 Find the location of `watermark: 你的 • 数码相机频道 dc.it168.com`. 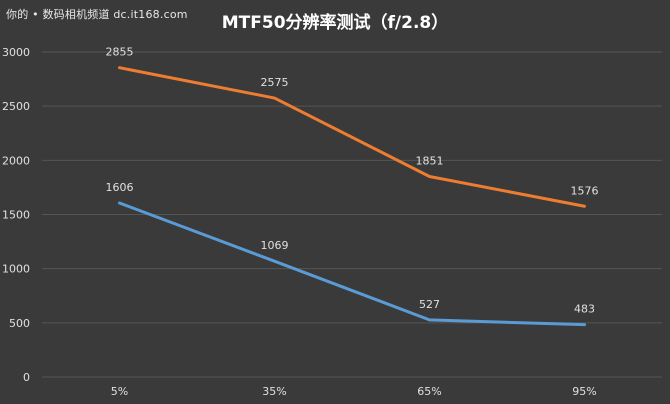

watermark: 你的 • 数码相机频道 dc.it168.com is located at coordinates (97, 14).